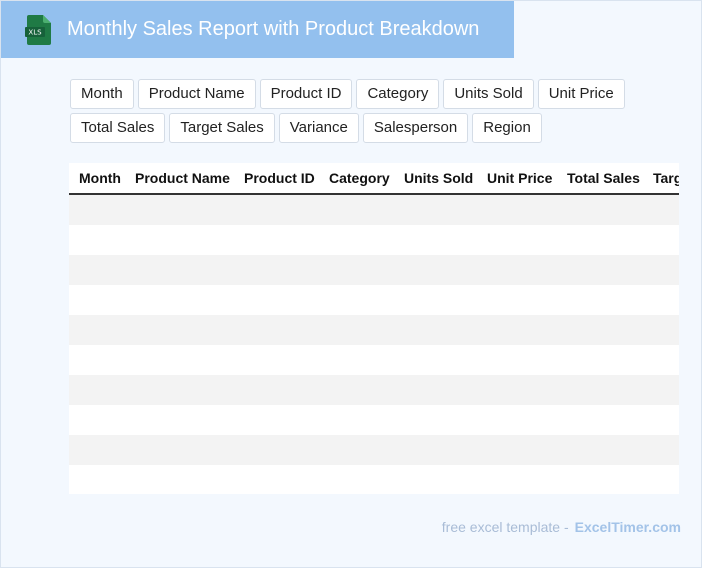  I want to click on field-chip: Month, so click(102, 94).